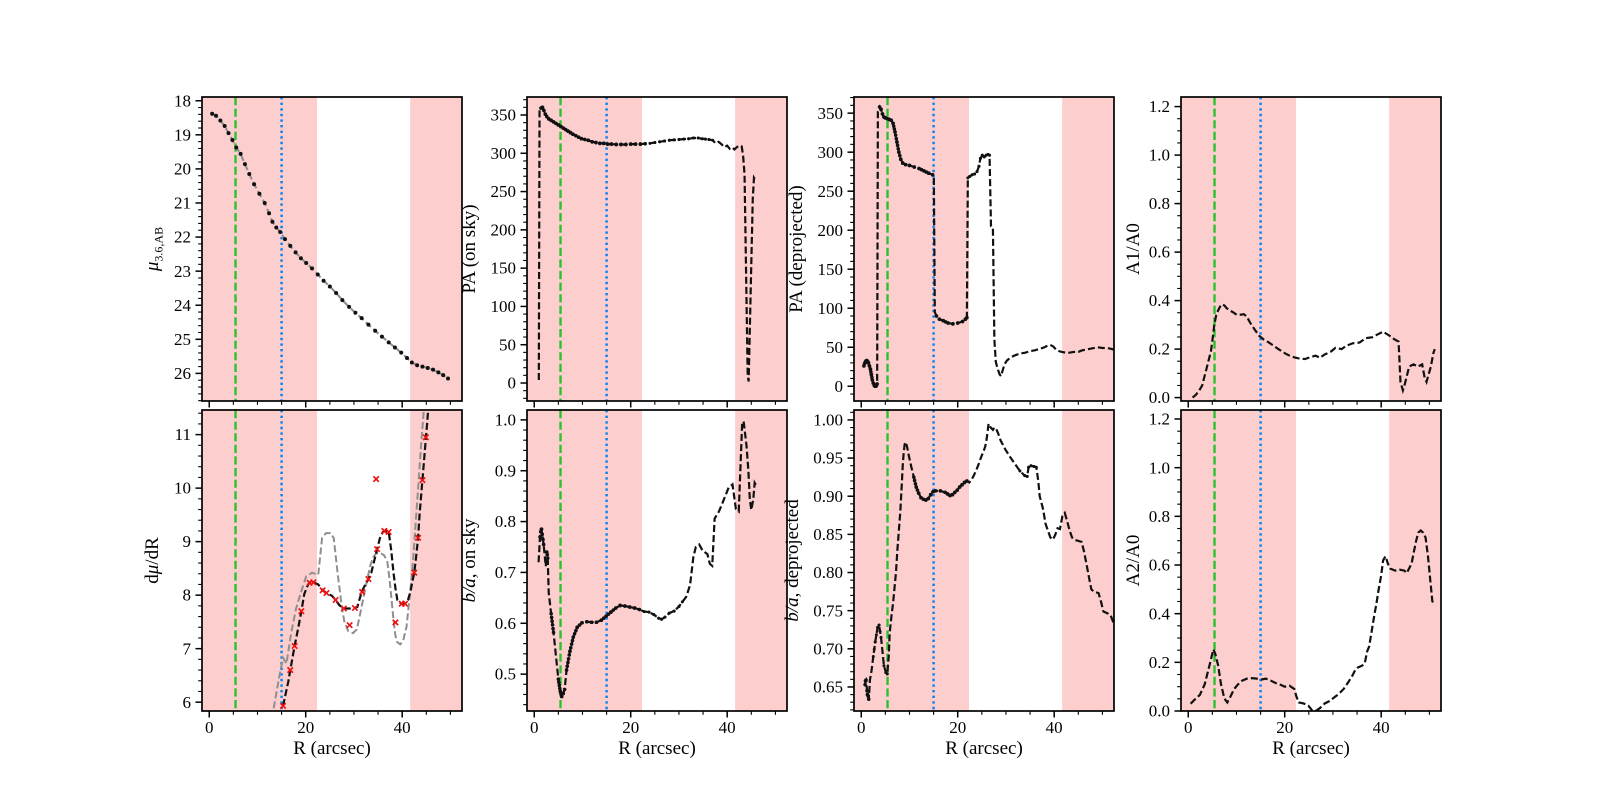 Image resolution: width=1600 pixels, height=800 pixels. Describe the element at coordinates (505, 674) in the screenshot. I see `y-tick-label: 0.5` at that location.